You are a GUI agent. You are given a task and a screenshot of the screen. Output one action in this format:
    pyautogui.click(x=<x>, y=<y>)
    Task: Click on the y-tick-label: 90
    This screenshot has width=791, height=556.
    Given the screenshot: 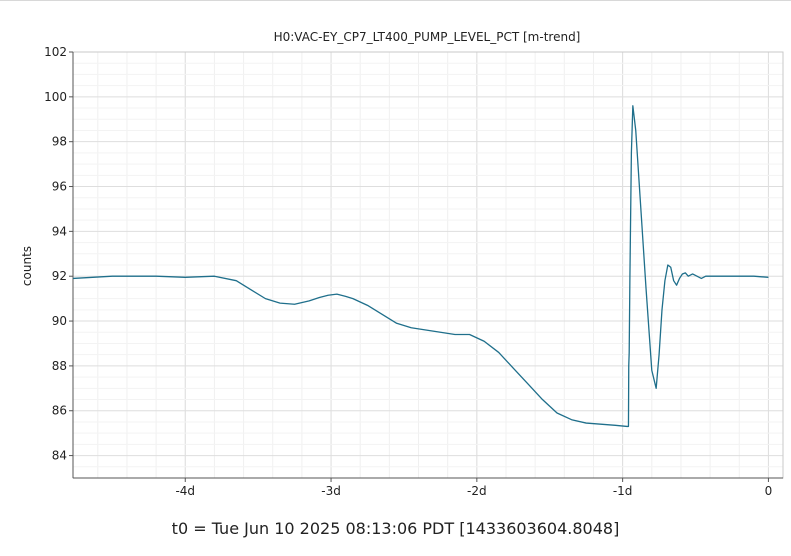 What is the action you would take?
    pyautogui.click(x=59, y=321)
    